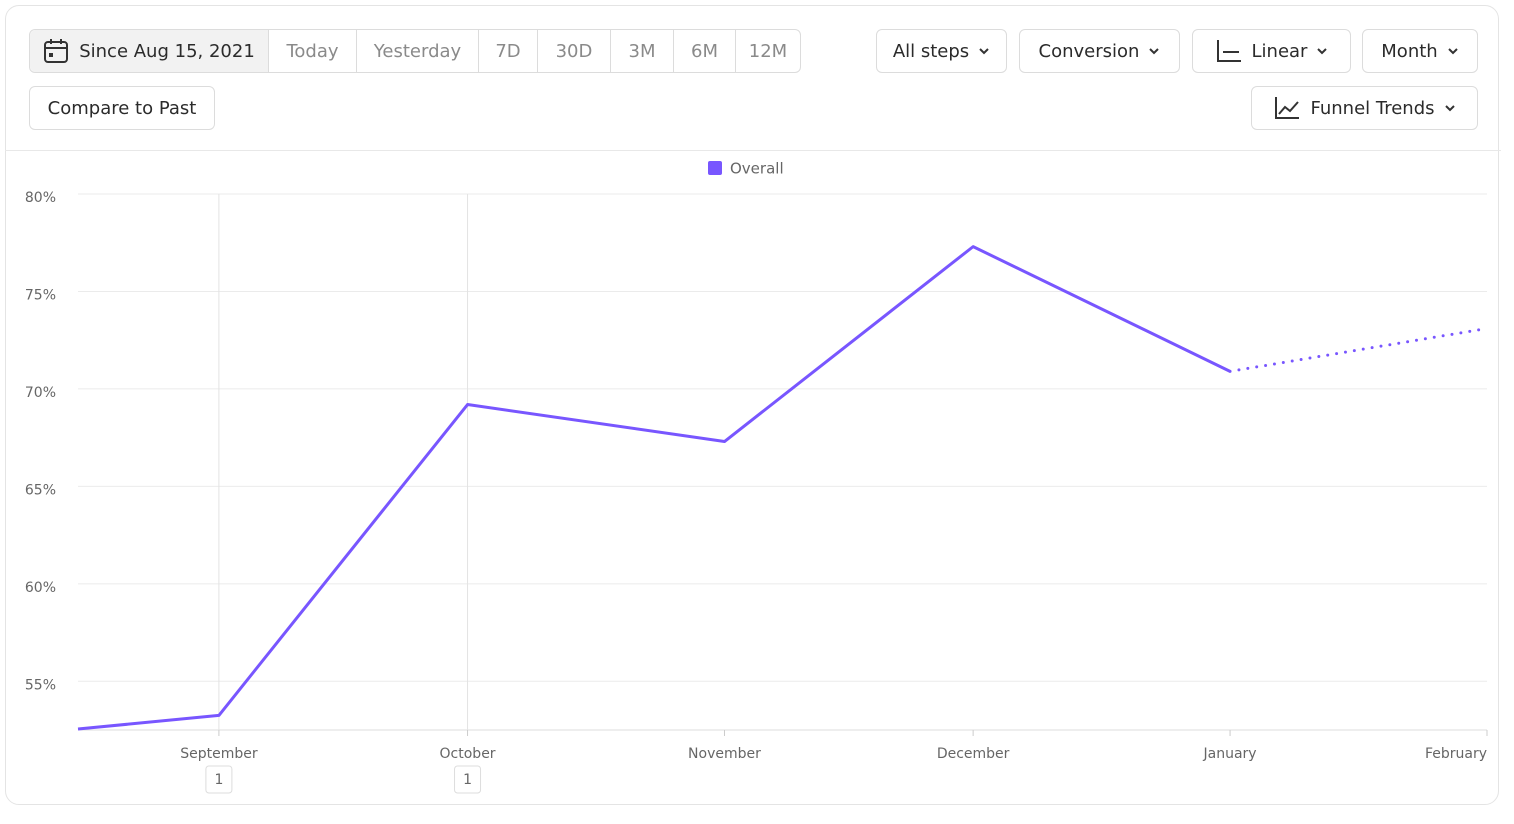  I want to click on compare-button: Compare to Past, so click(122, 108).